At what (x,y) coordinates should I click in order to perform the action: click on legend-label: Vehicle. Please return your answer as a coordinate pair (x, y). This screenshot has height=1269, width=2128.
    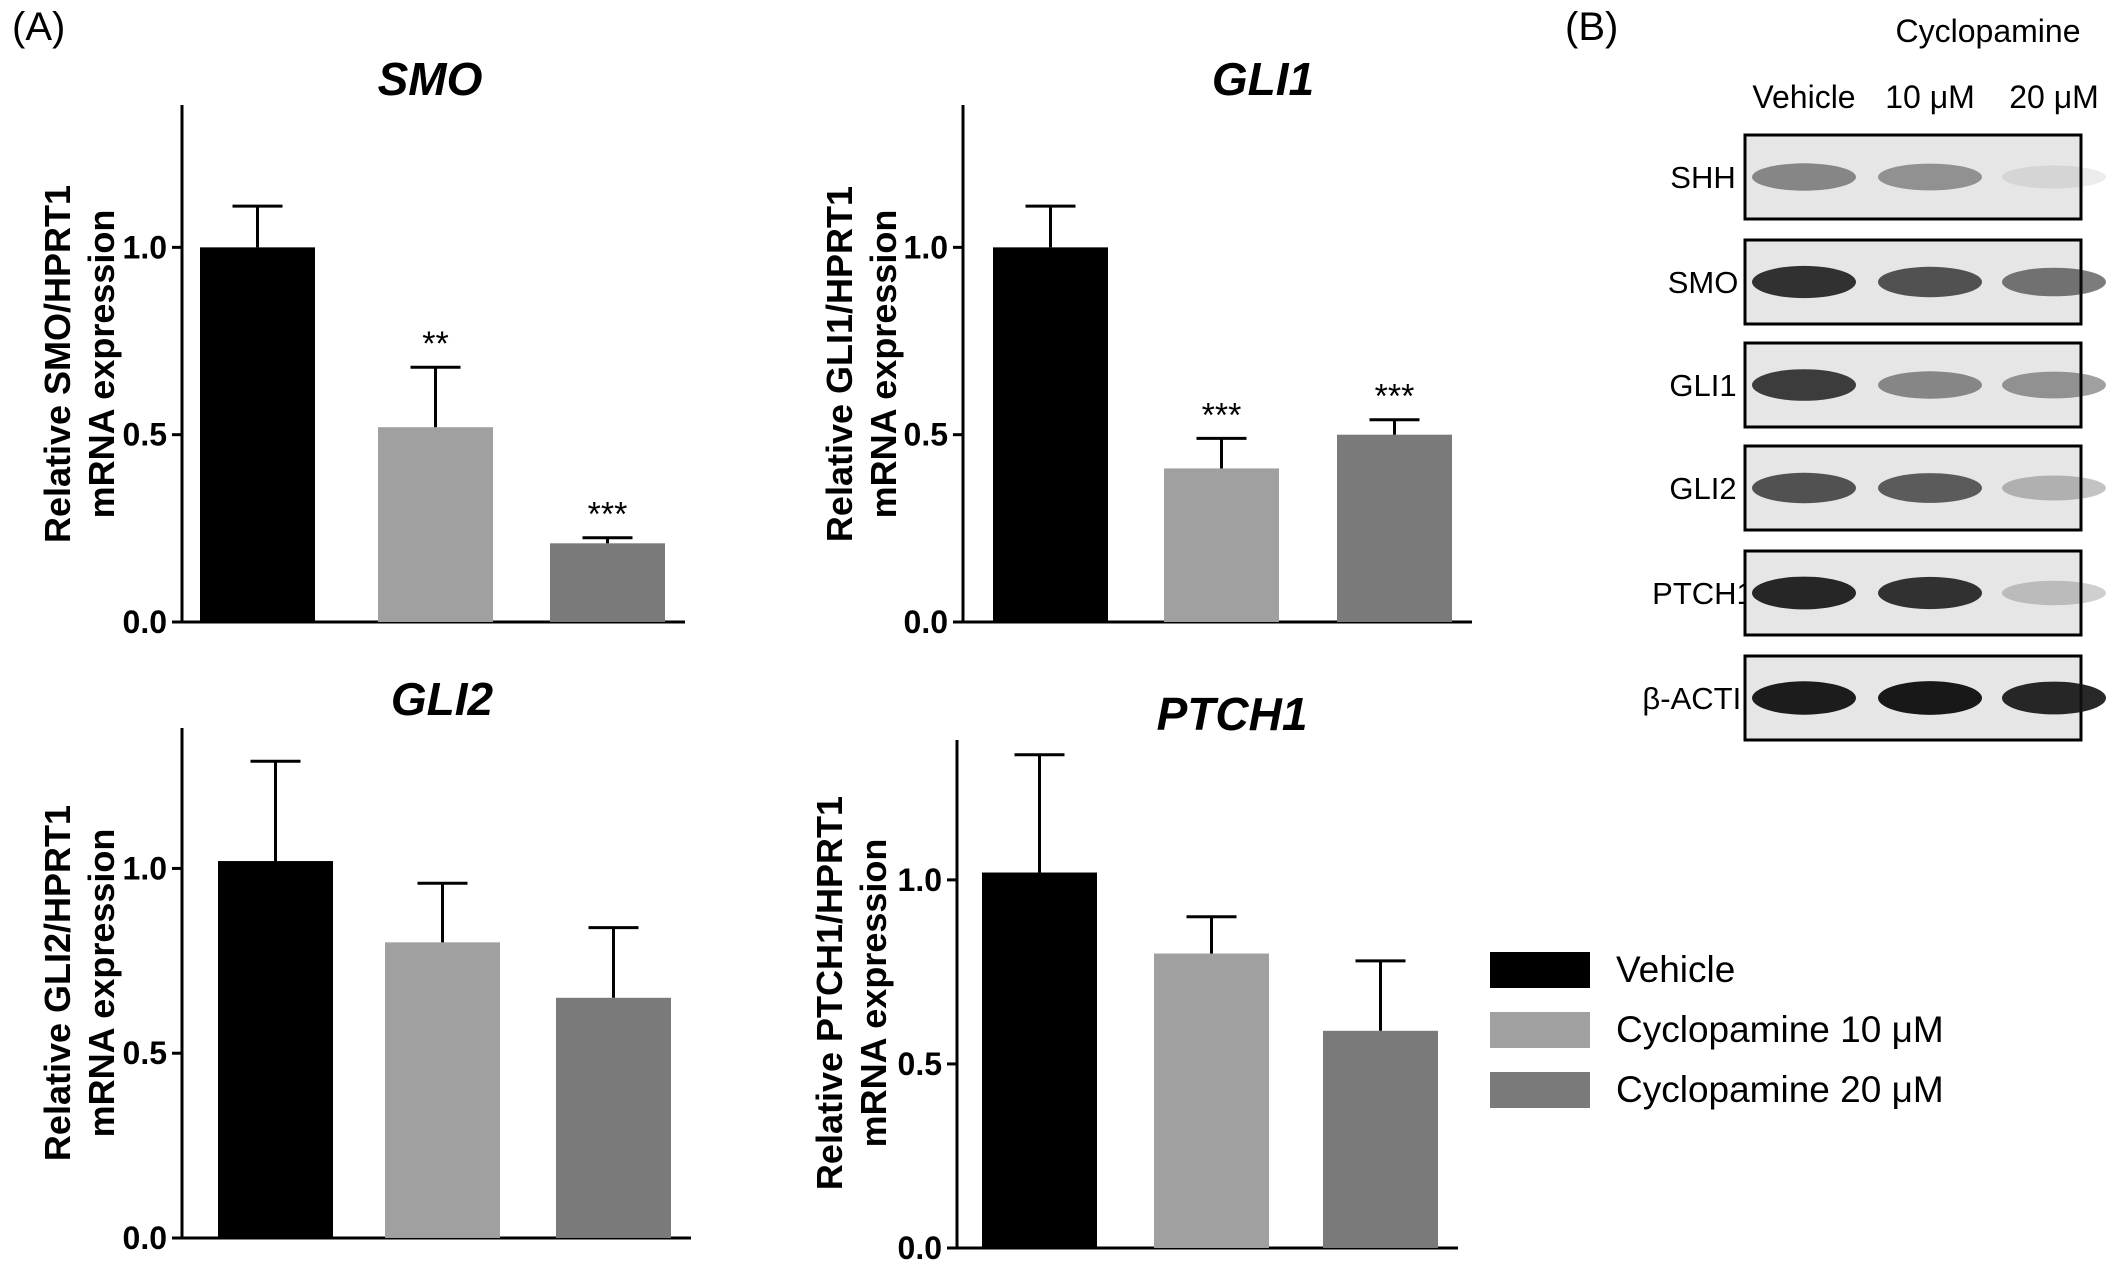
    Looking at the image, I should click on (1675, 969).